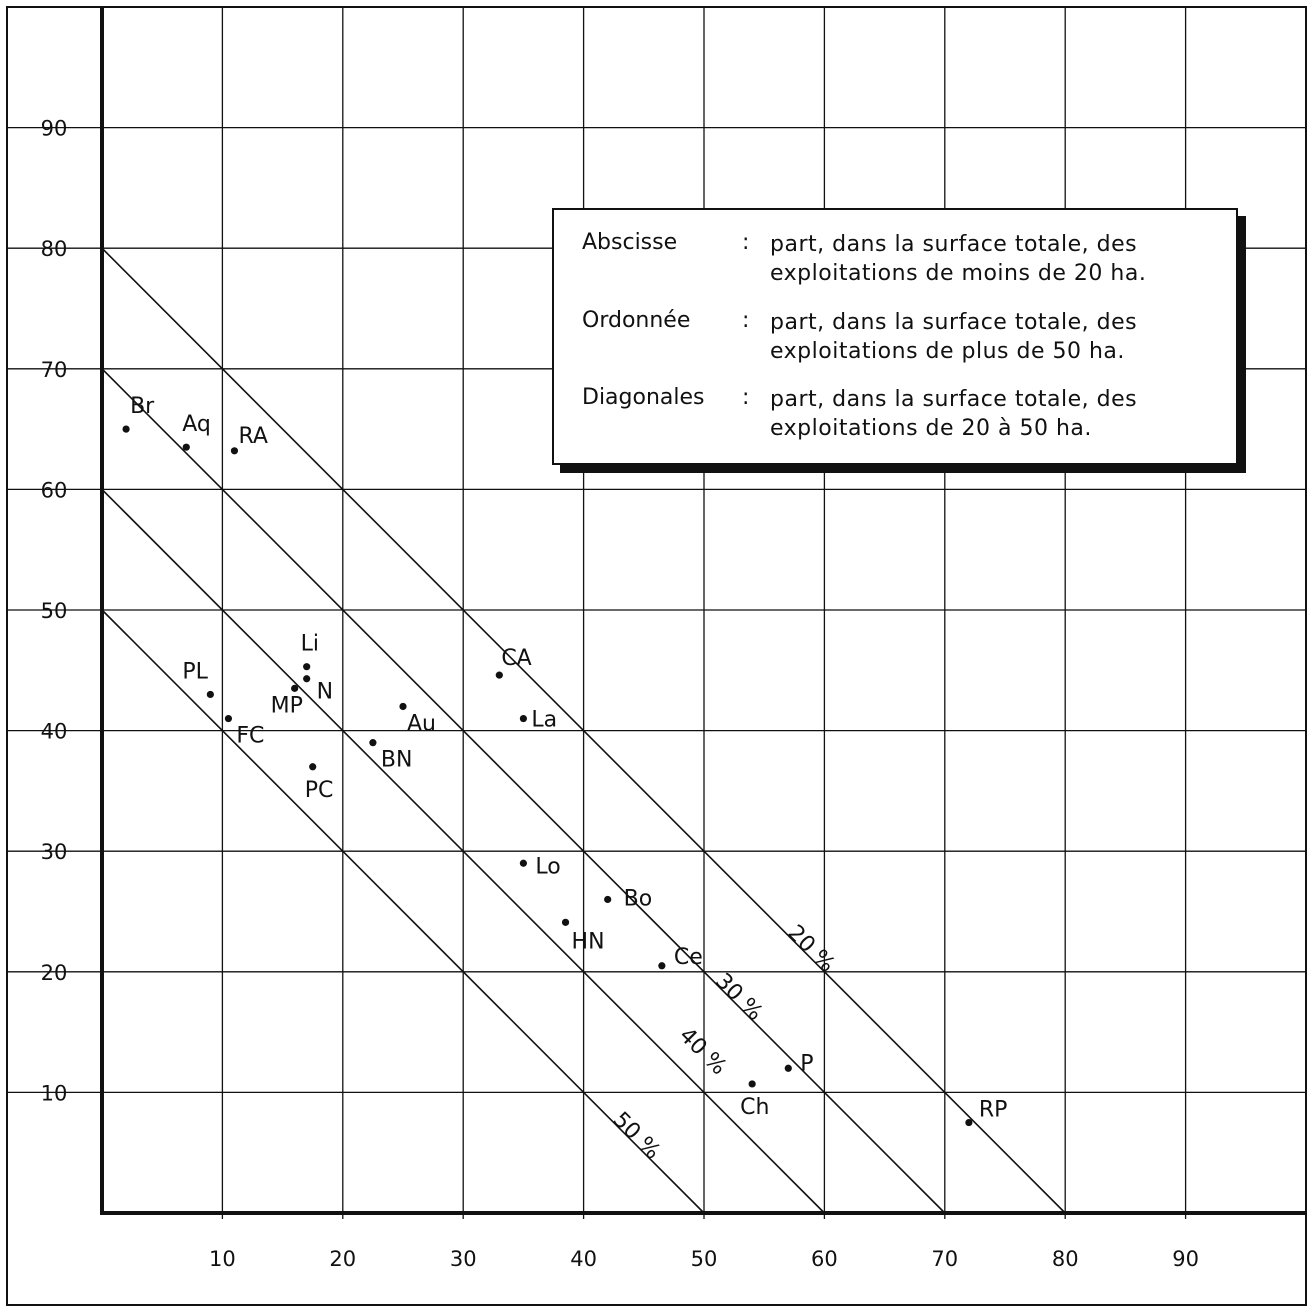 Image resolution: width=1313 pixels, height=1312 pixels. Describe the element at coordinates (704, 1259) in the screenshot. I see `x-tick-label: 50` at that location.